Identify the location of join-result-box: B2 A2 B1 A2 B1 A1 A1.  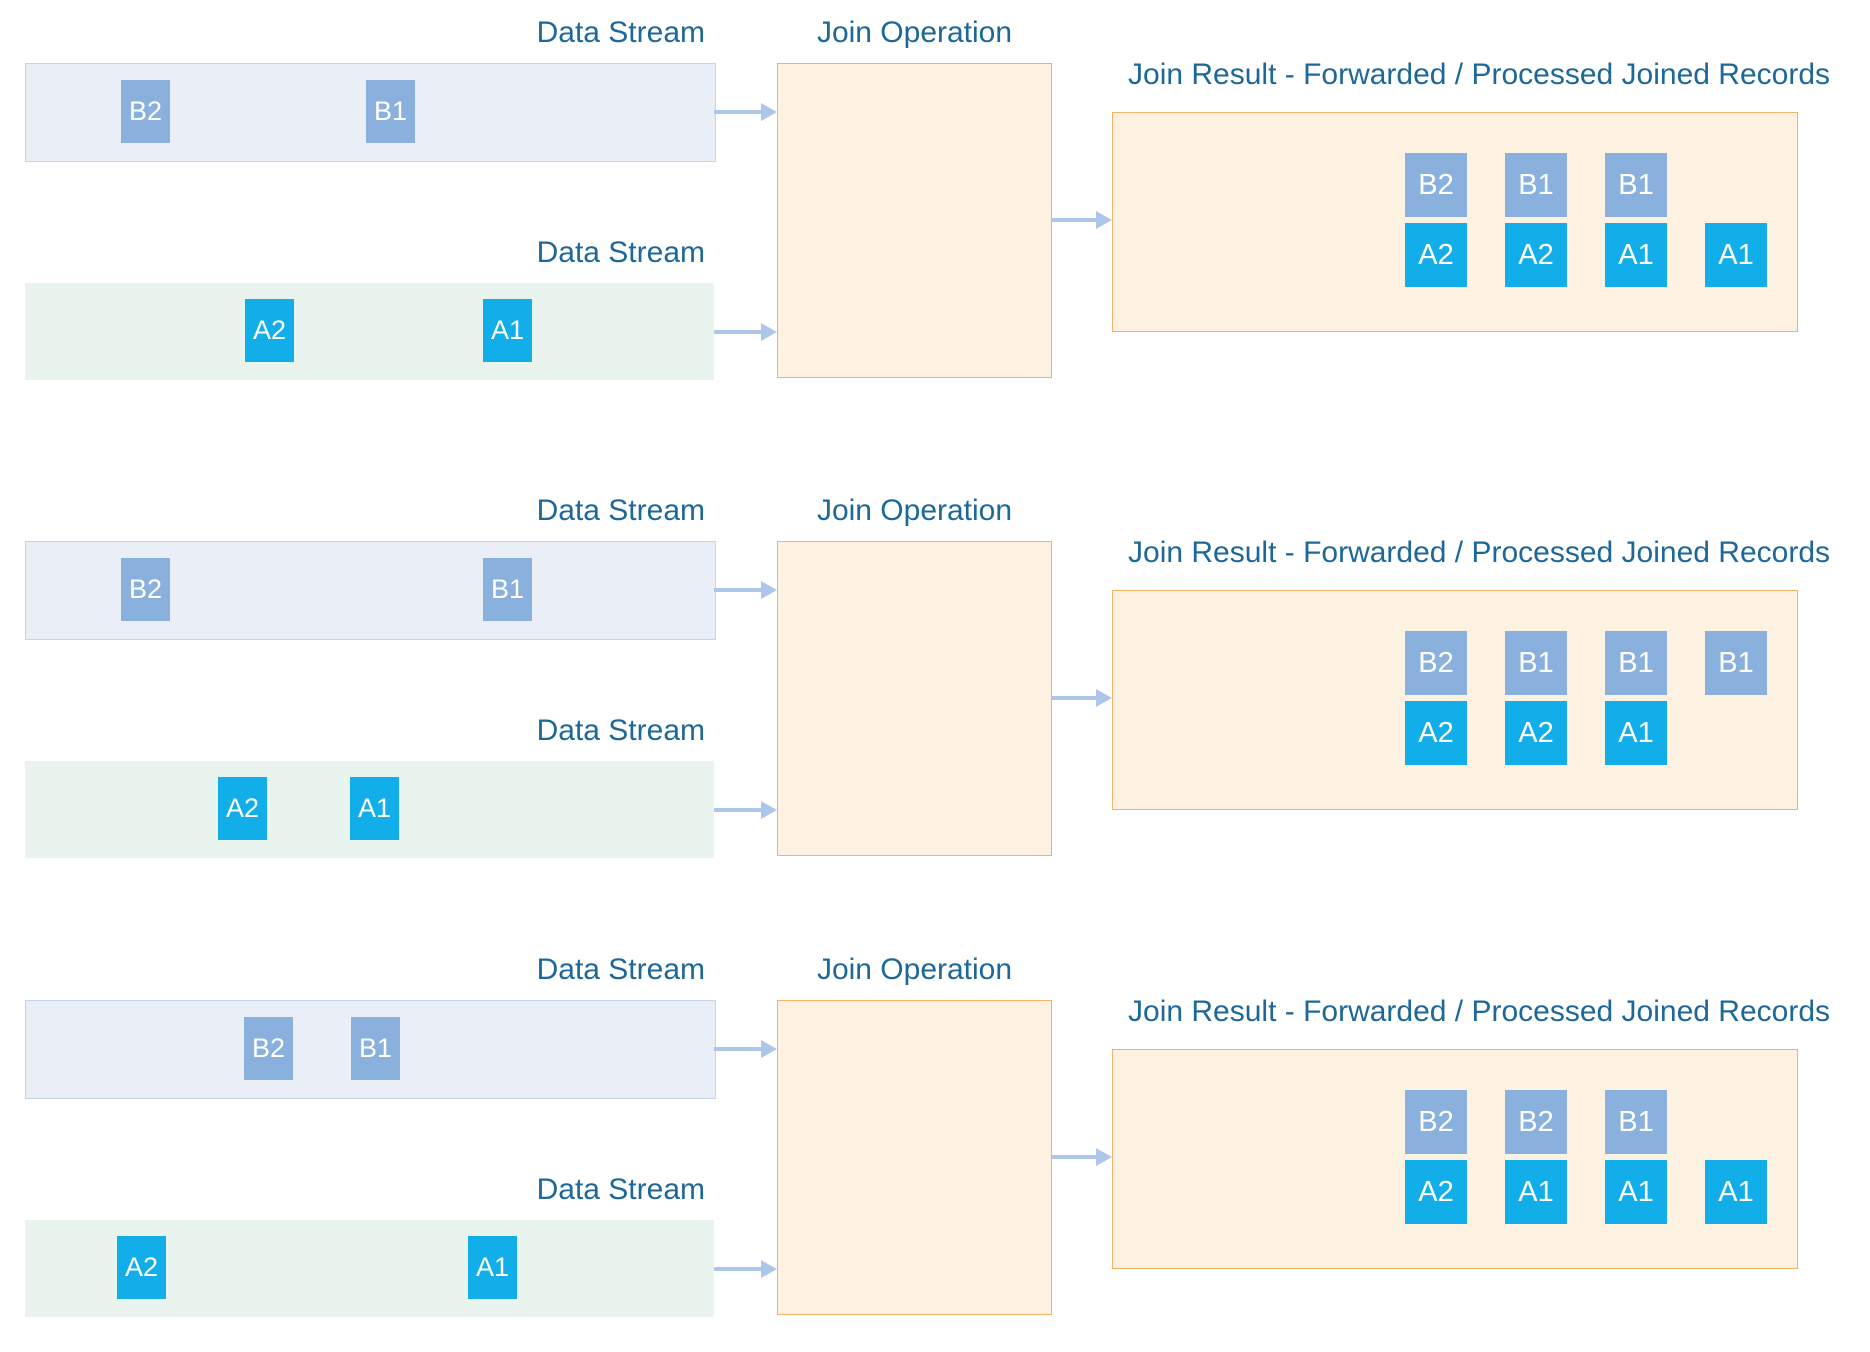
(1455, 222).